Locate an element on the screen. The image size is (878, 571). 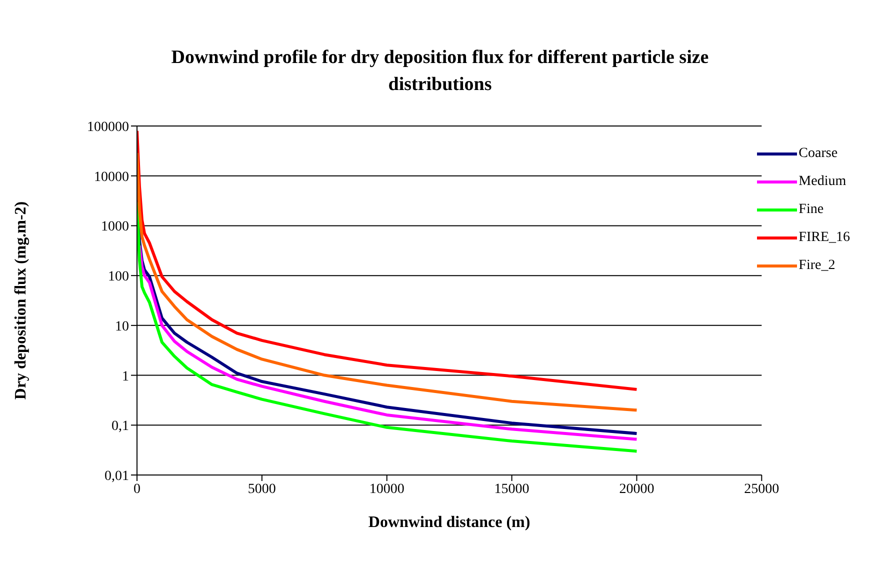
legend-label: FIRE_16 is located at coordinates (824, 238).